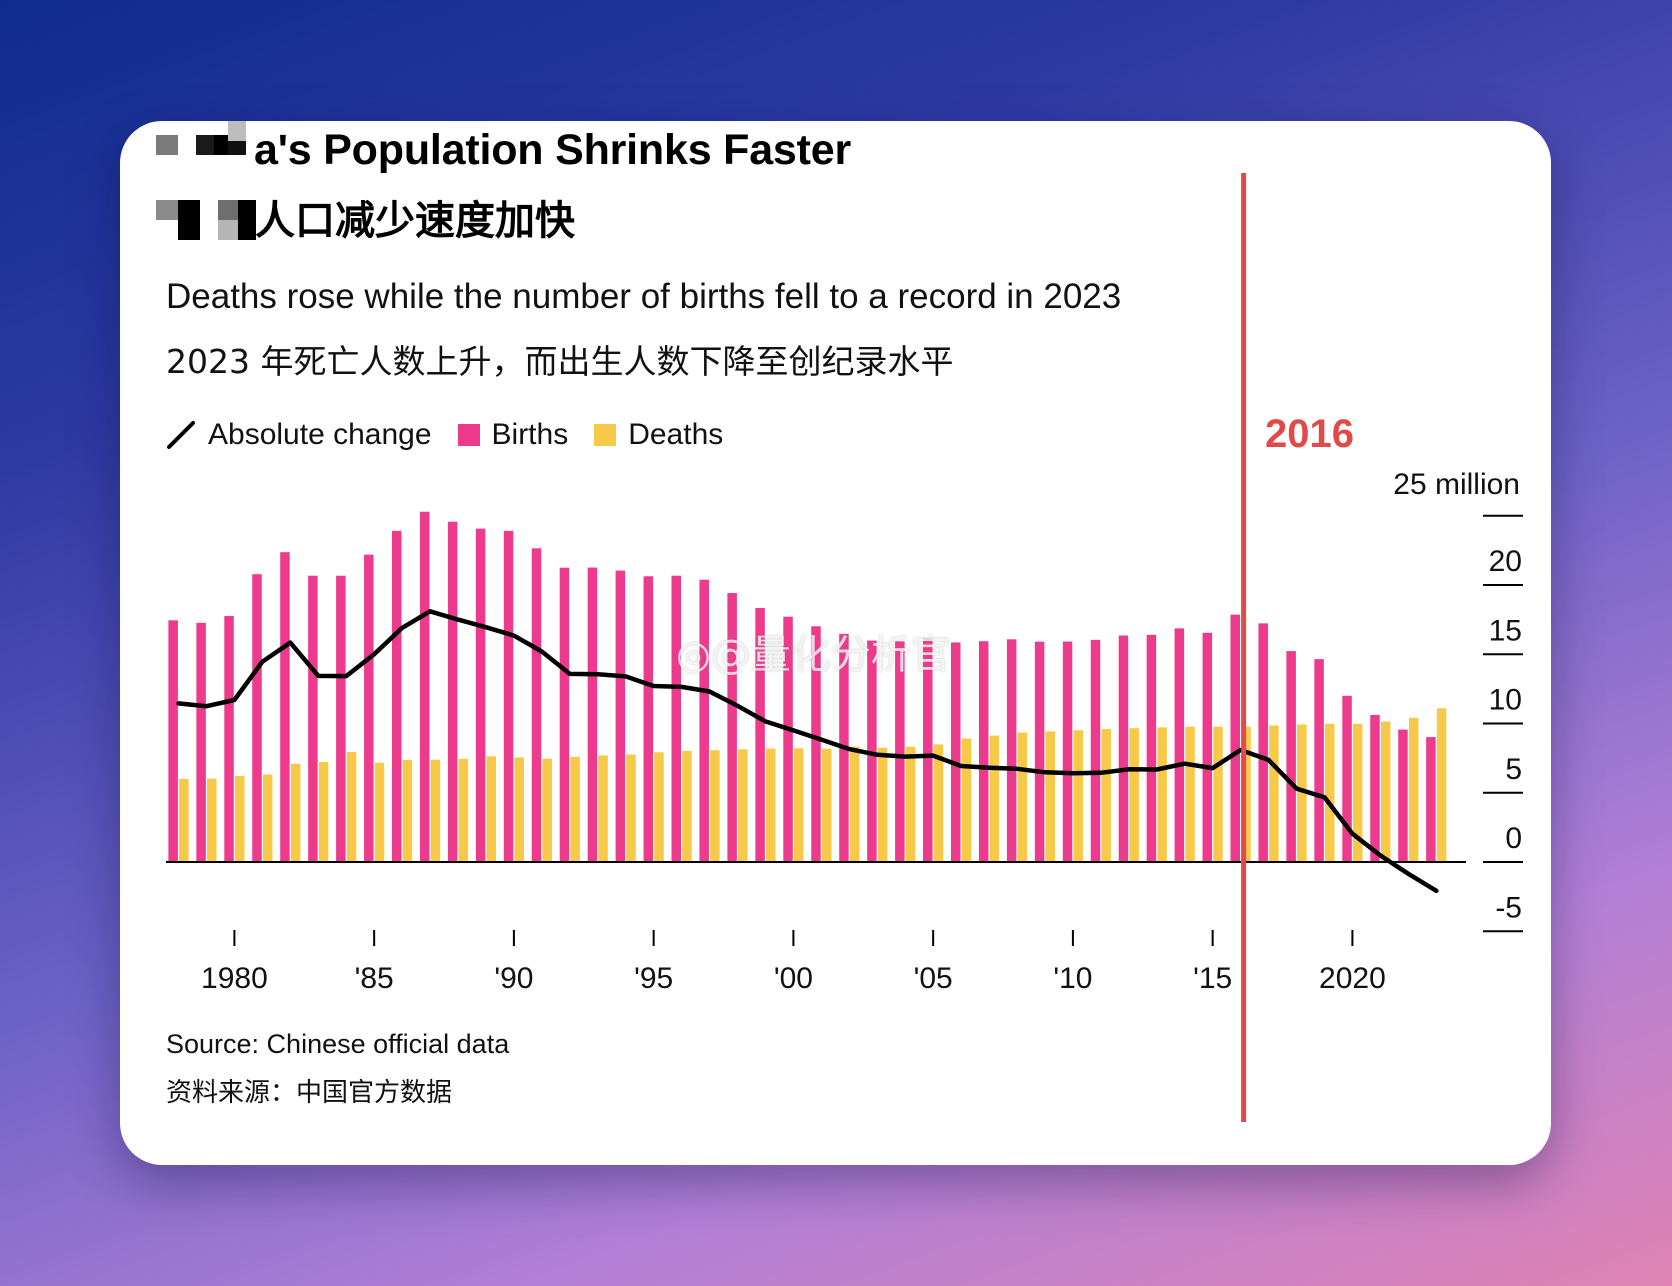 This screenshot has width=1672, height=1286. What do you see at coordinates (205, 151) in the screenshot?
I see `title-mosaic` at bounding box center [205, 151].